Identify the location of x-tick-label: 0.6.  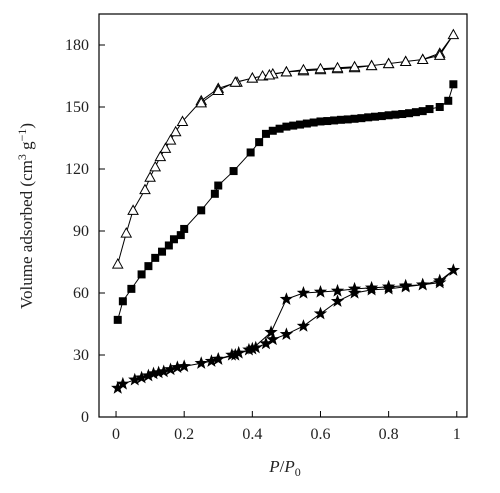
(320, 434).